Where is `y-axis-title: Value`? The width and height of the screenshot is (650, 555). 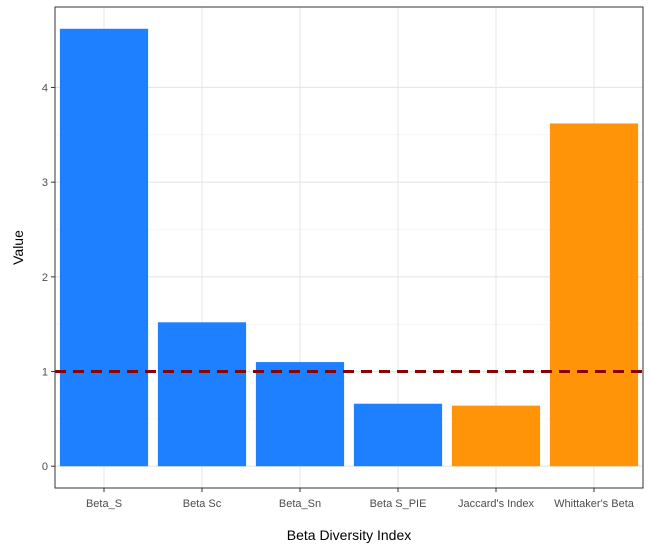
y-axis-title: Value is located at coordinates (18, 247).